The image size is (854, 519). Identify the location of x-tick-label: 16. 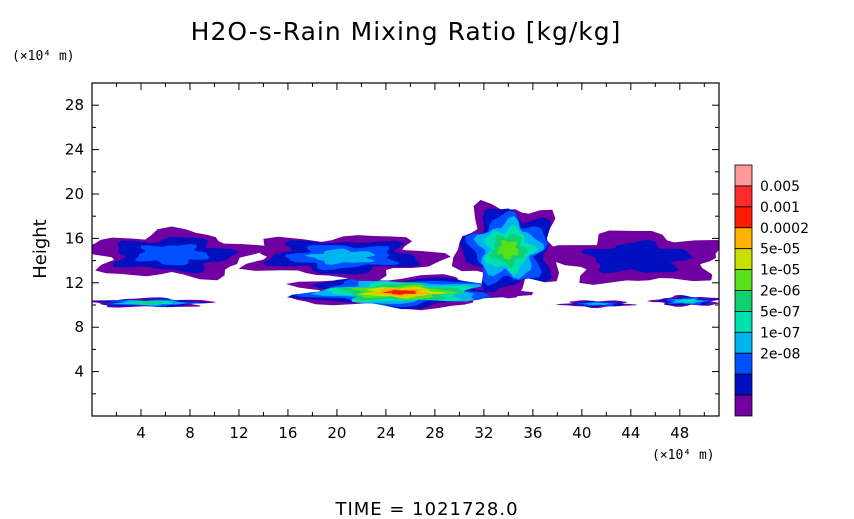
(287, 433).